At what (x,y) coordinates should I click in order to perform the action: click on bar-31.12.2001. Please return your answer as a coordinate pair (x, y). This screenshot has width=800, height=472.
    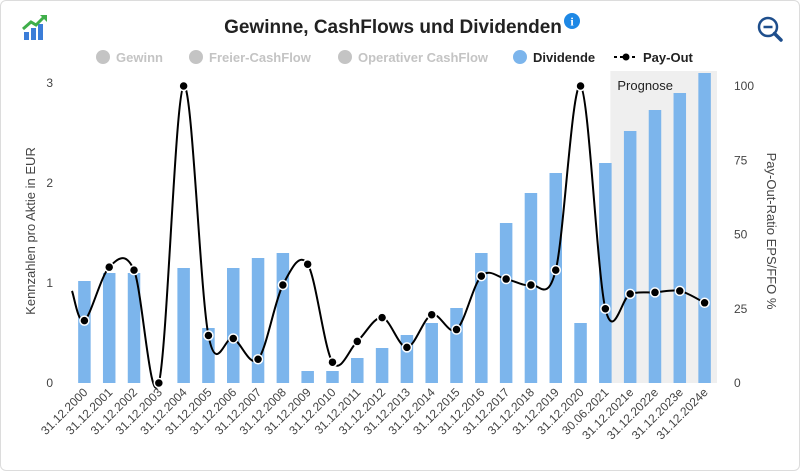
    Looking at the image, I should click on (109, 328).